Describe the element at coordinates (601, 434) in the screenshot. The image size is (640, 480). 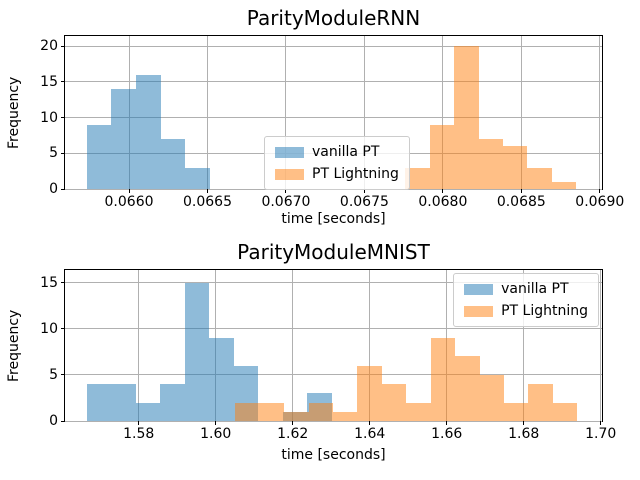
I see `x-tick-label: 1.70` at that location.